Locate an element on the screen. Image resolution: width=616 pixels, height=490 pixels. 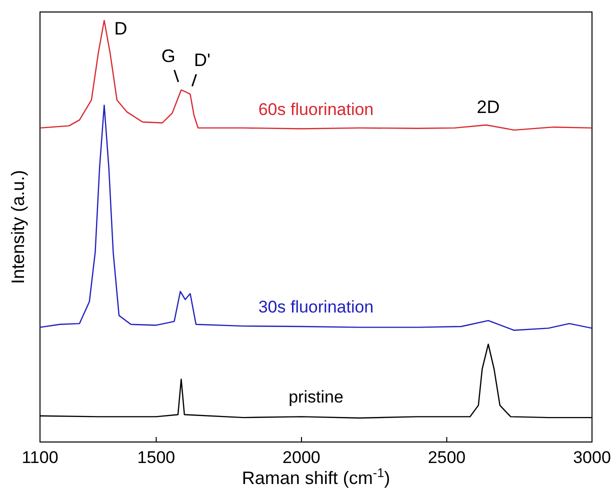
x-tick-label: 1500 is located at coordinates (156, 458).